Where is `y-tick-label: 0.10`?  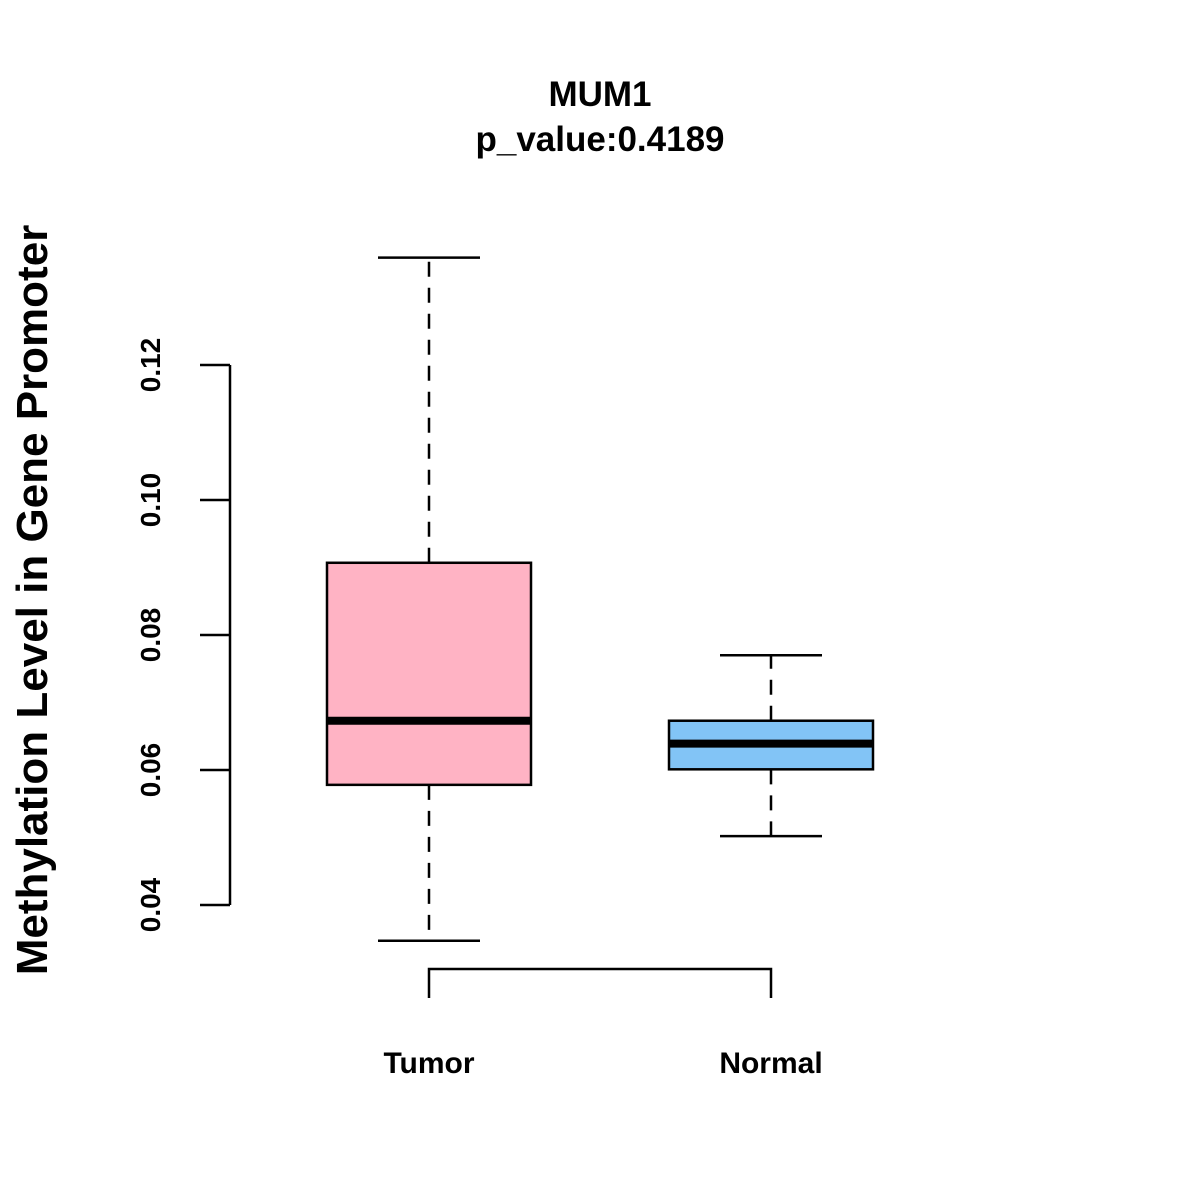
y-tick-label: 0.10 is located at coordinates (150, 500).